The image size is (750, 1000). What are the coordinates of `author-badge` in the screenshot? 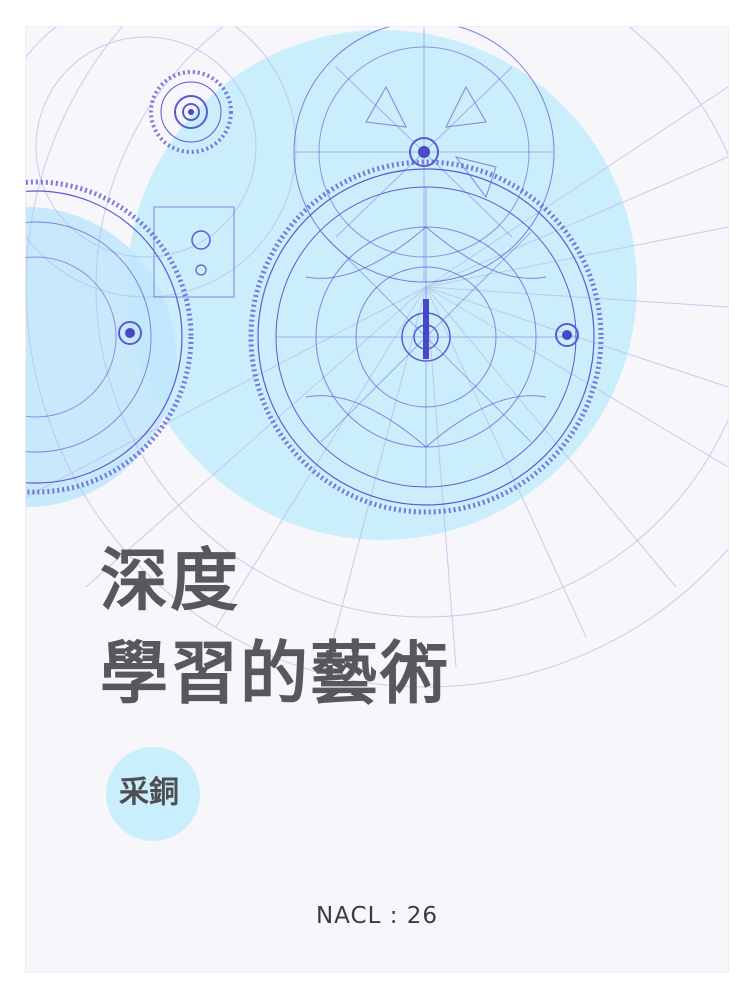 It's located at (153, 794).